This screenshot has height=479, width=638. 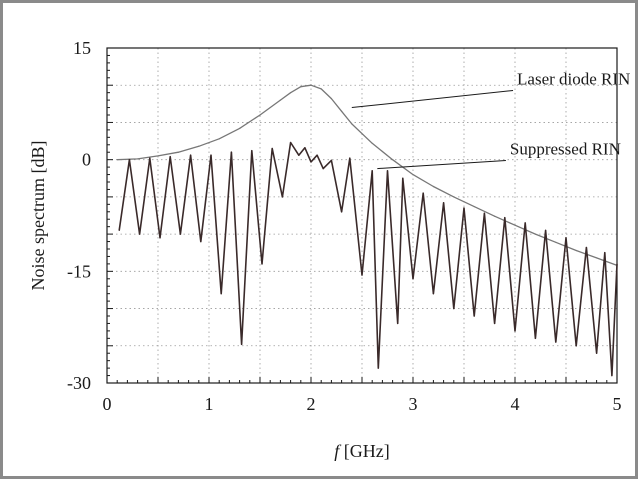 What do you see at coordinates (79, 383) in the screenshot?
I see `y-tick-label: -30` at bounding box center [79, 383].